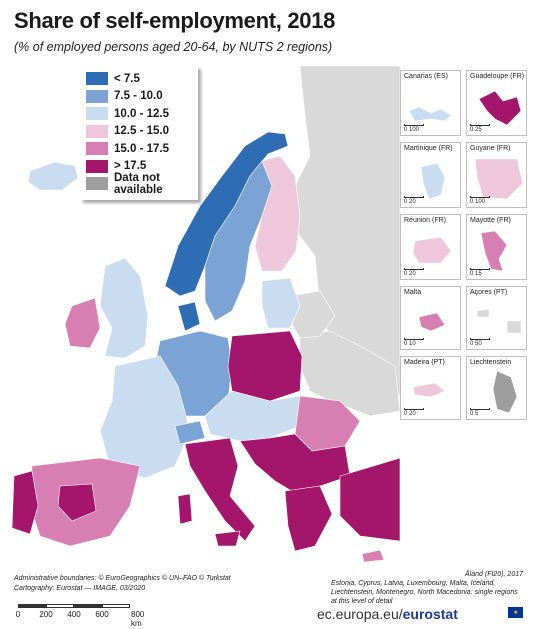 This screenshot has width=535, height=629. I want to click on inset-label: Malta, so click(413, 292).